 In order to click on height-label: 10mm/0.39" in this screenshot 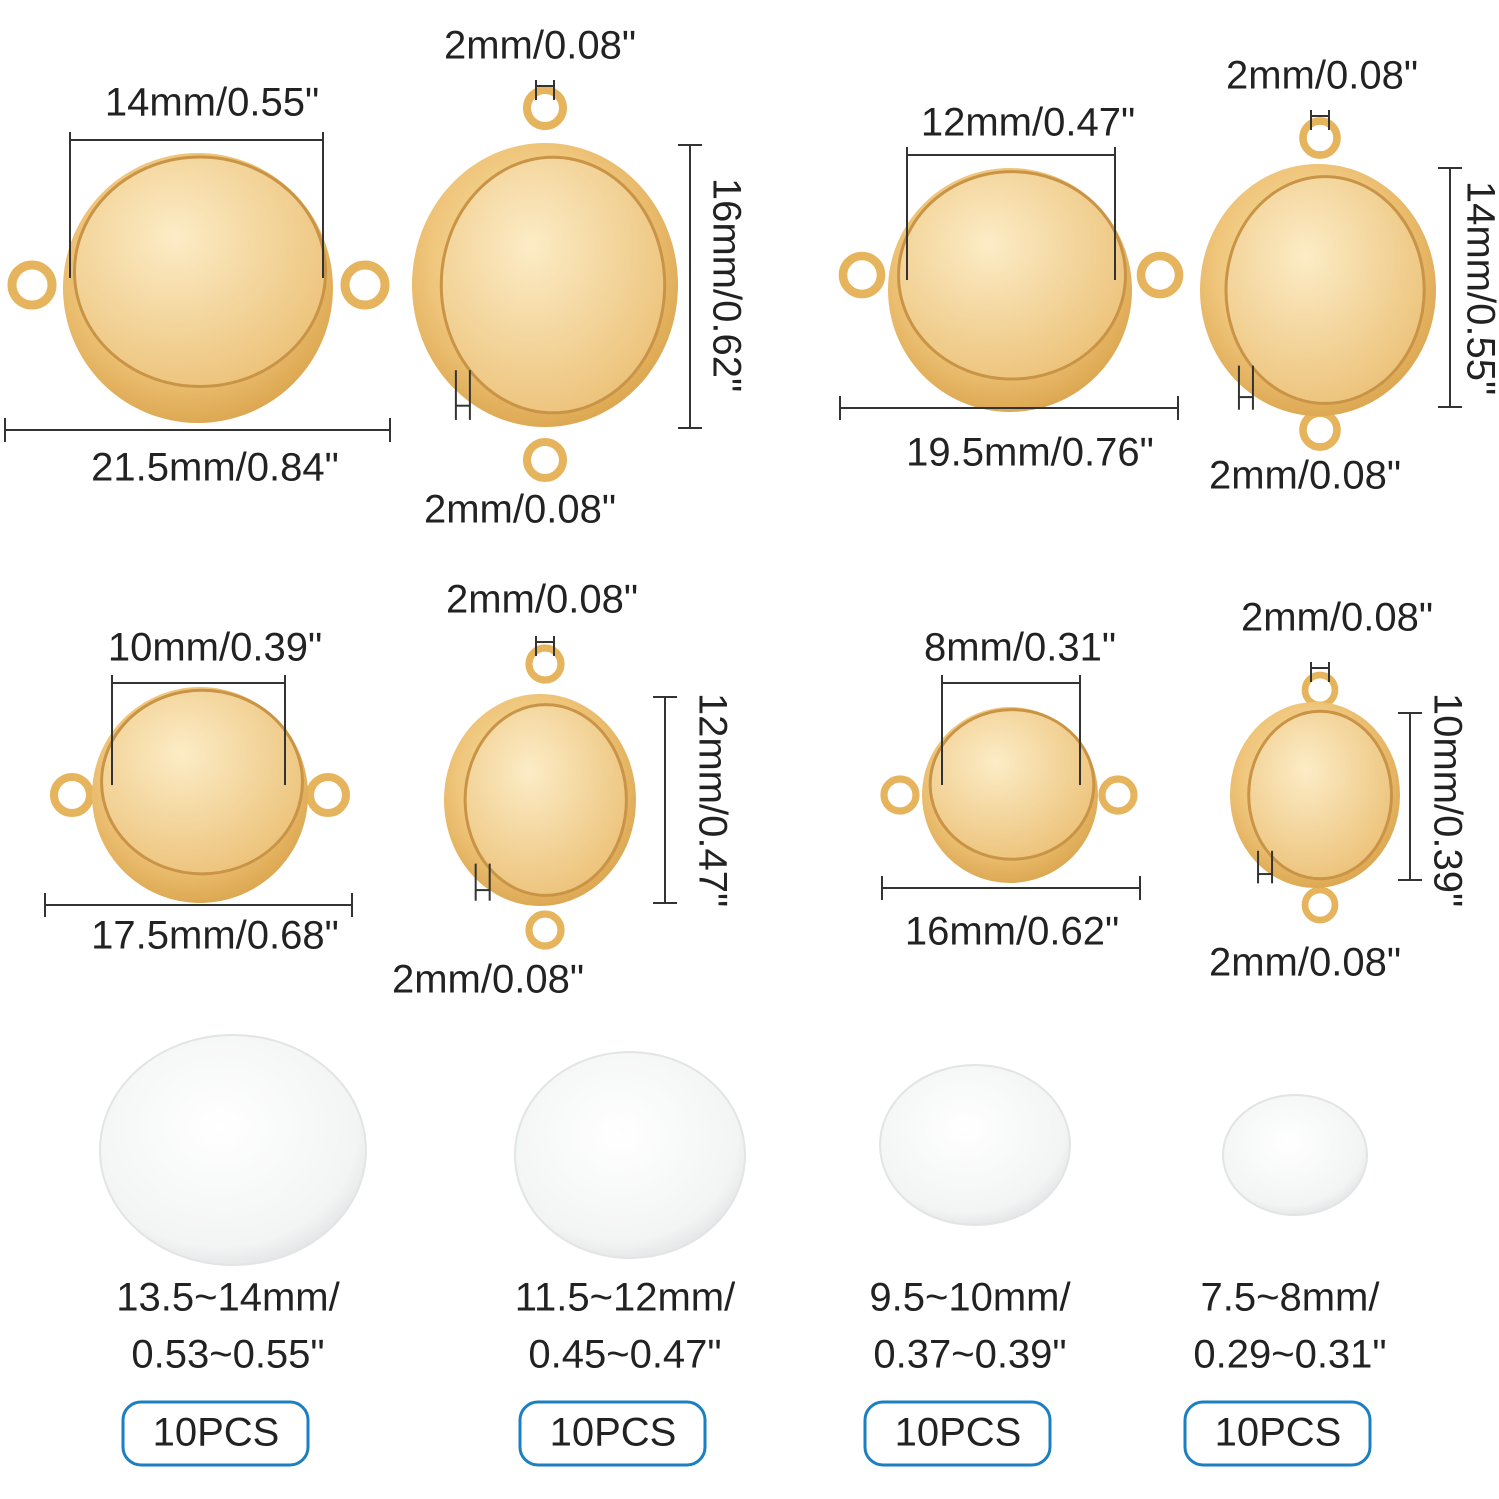, I will do `click(1447, 800)`.